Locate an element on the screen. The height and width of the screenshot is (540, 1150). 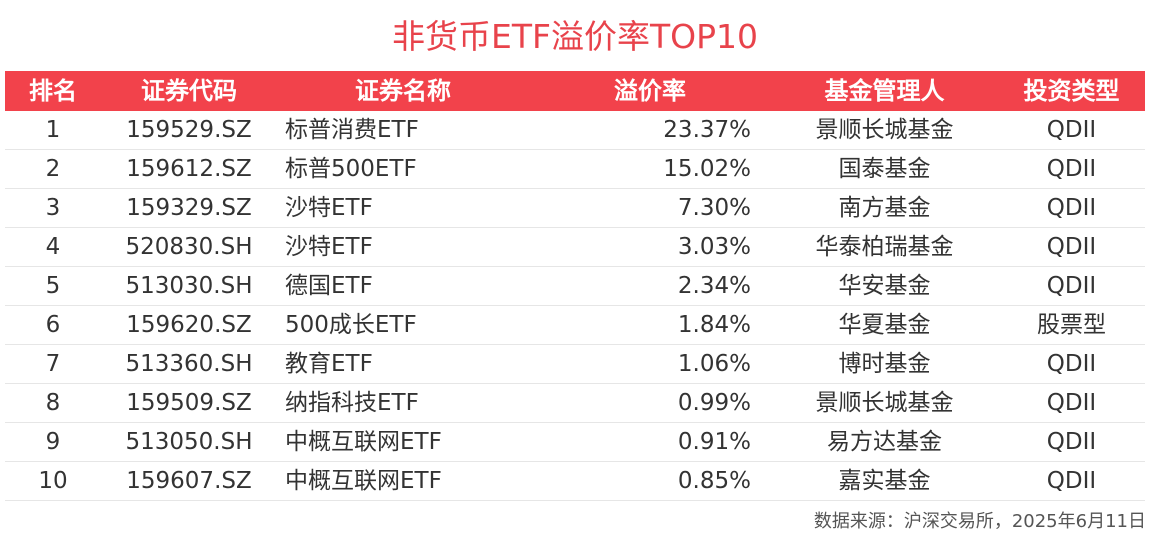
cell-premium: 3.03% is located at coordinates (650, 247).